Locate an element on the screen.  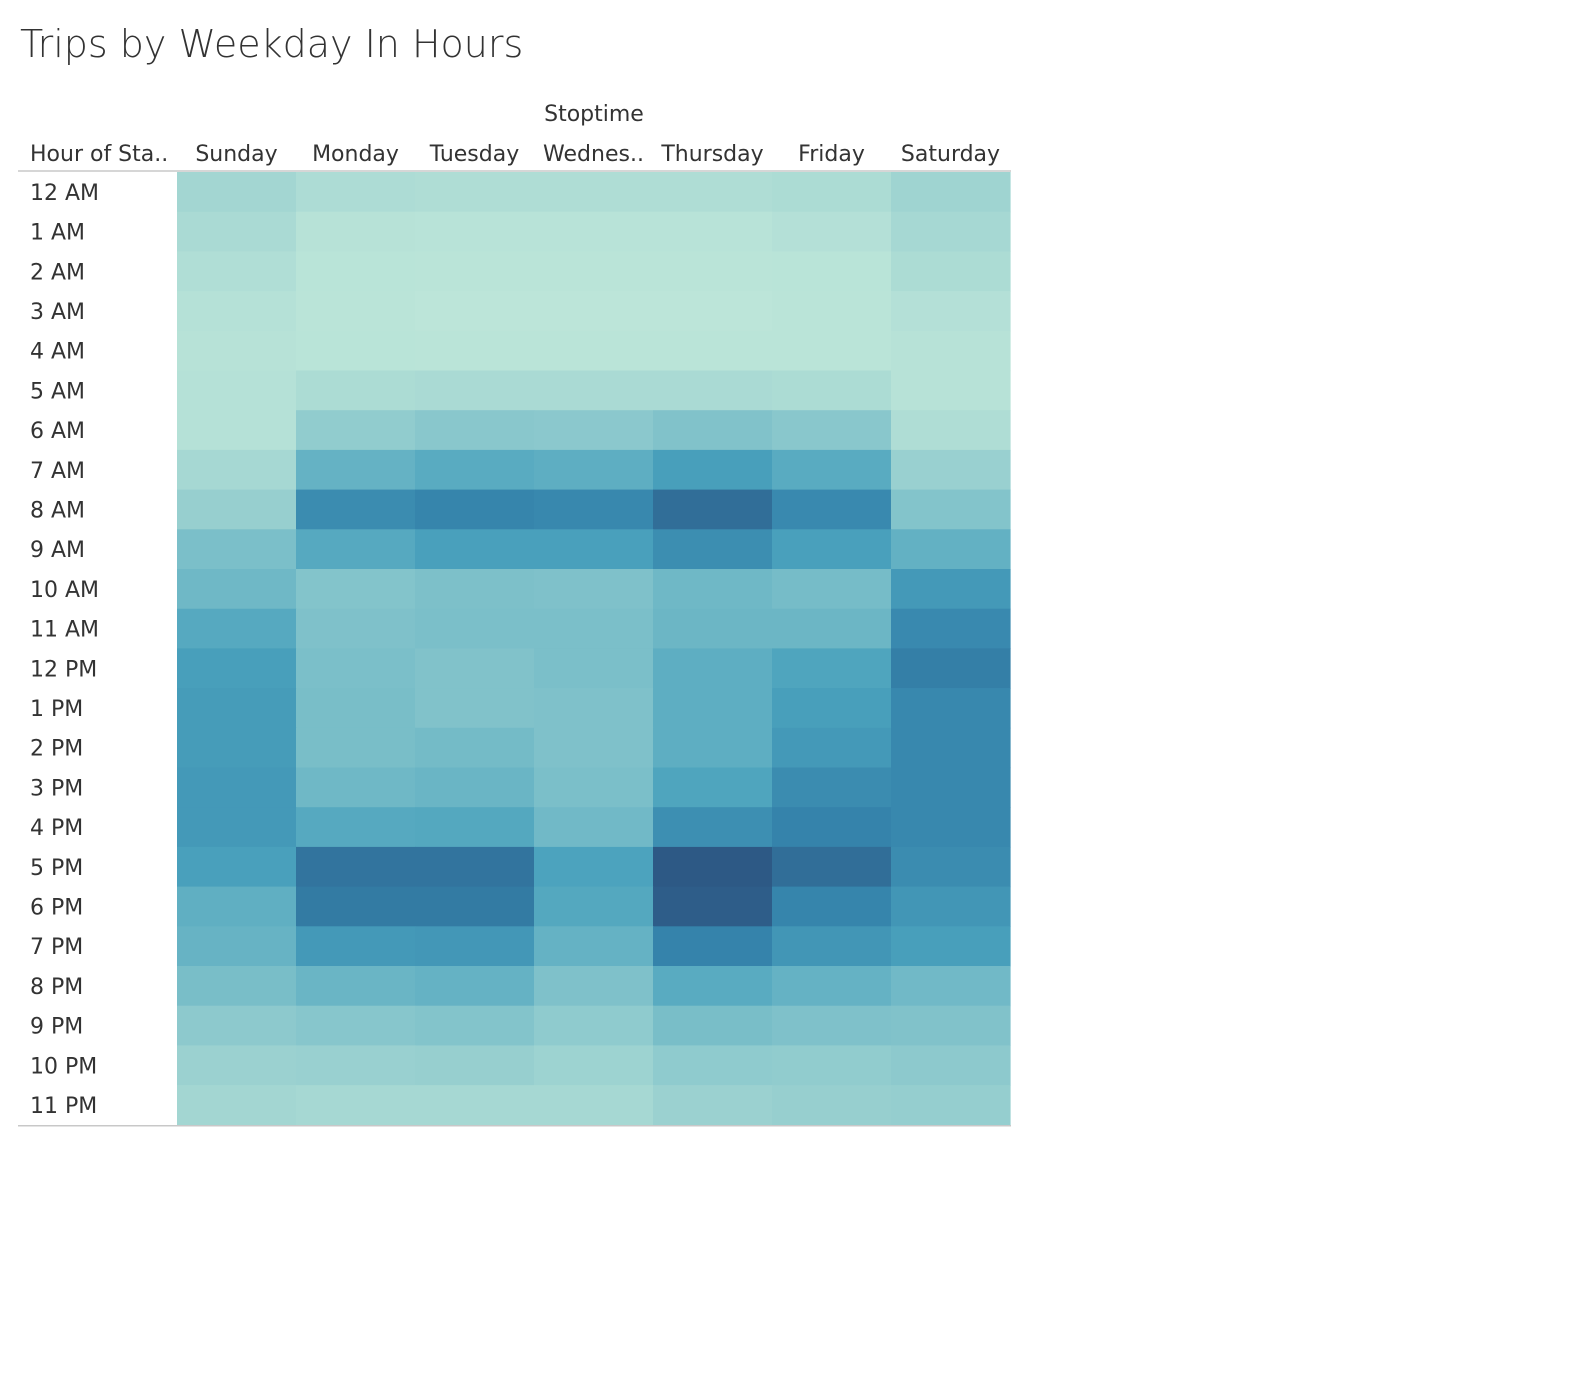
row-label: 12 PM is located at coordinates (63, 669).